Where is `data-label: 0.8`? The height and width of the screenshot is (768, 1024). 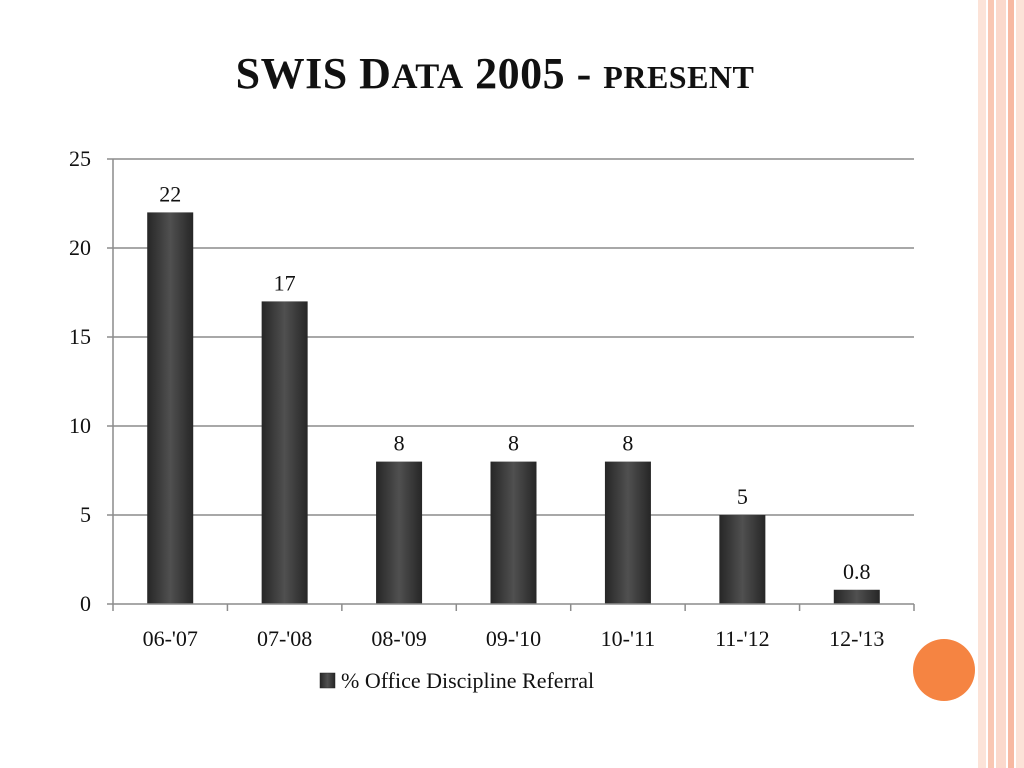
data-label: 0.8 is located at coordinates (857, 571).